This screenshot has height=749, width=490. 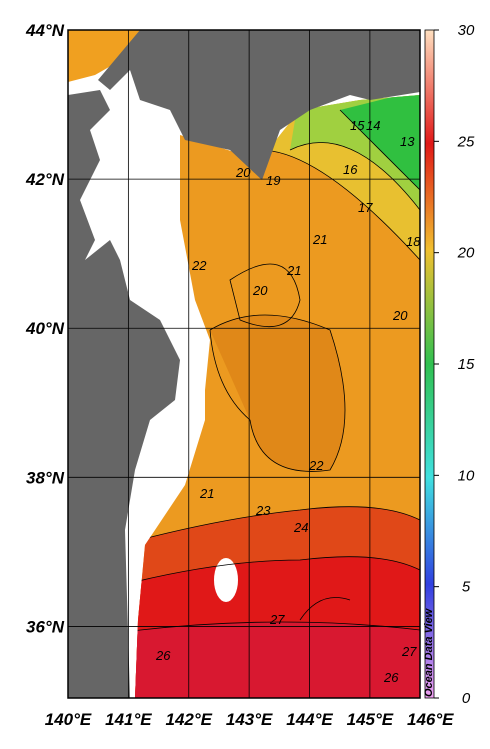 I want to click on x-tick-label: 145°E, so click(x=370, y=719).